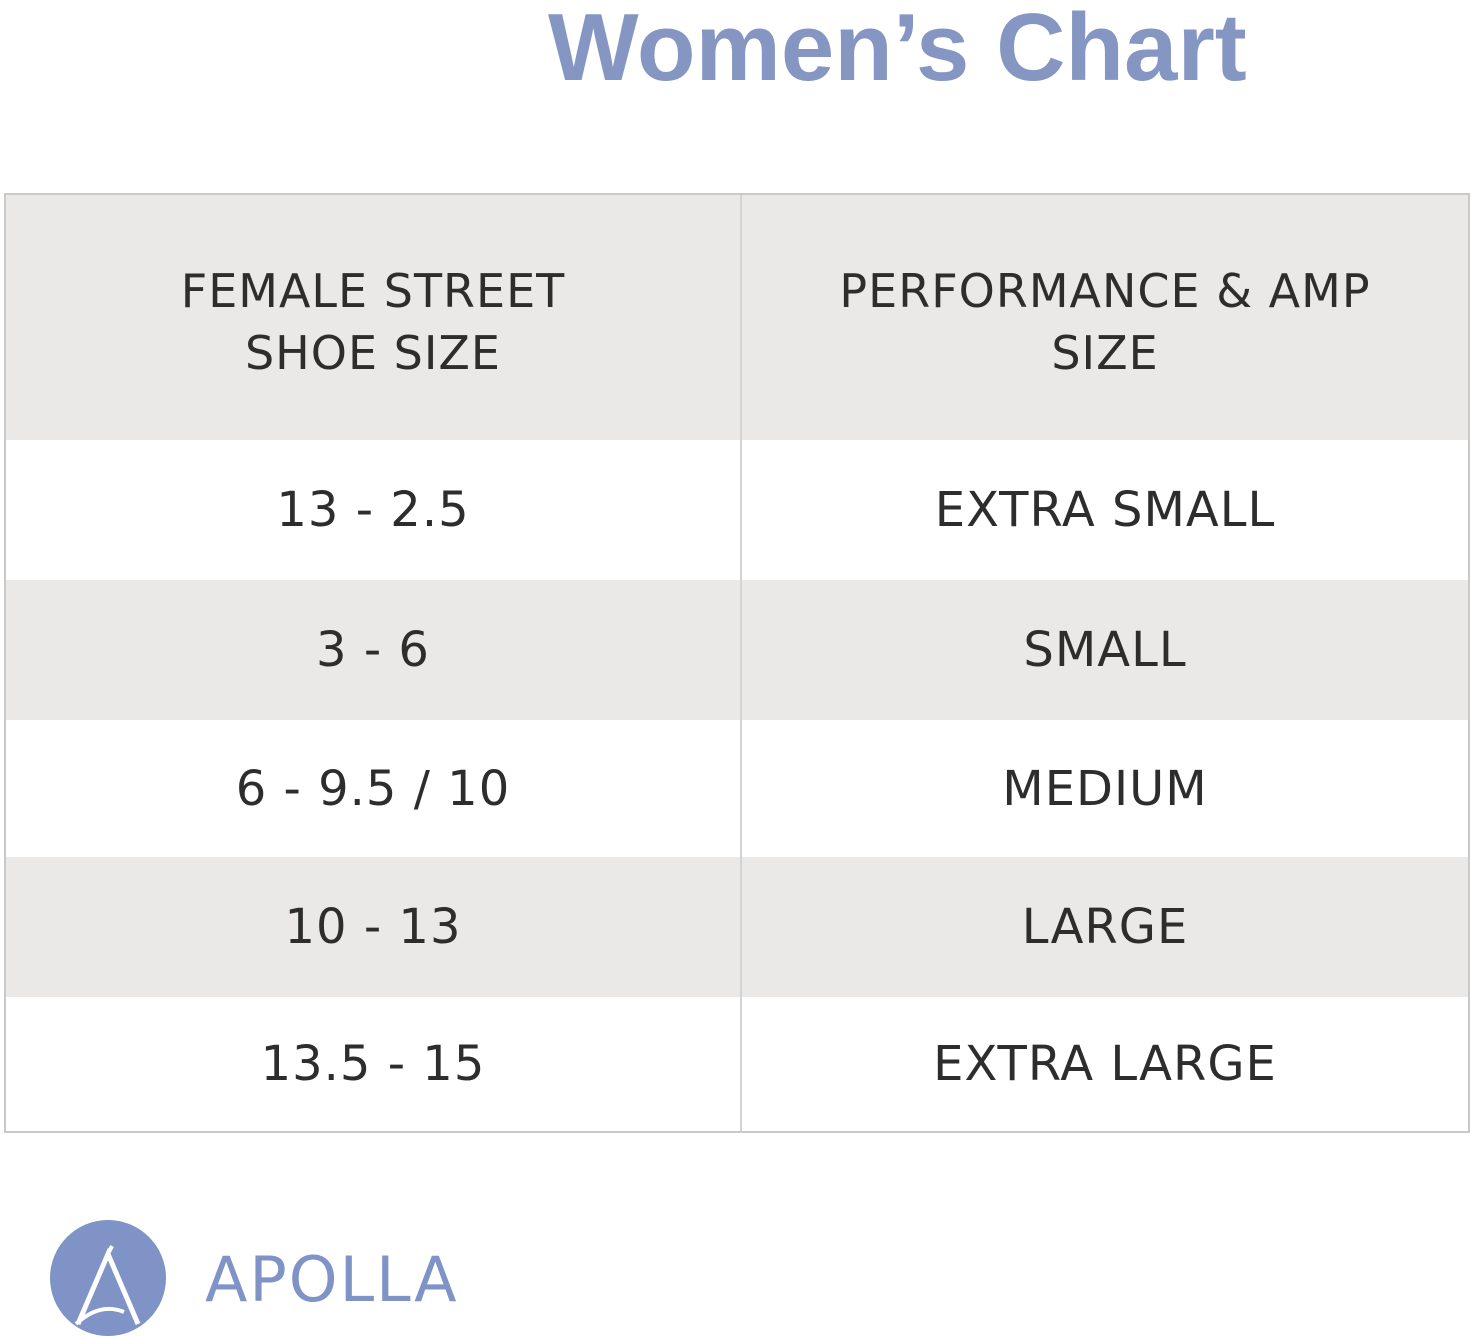  I want to click on shoe-size-cell: 10 - 13, so click(373, 927).